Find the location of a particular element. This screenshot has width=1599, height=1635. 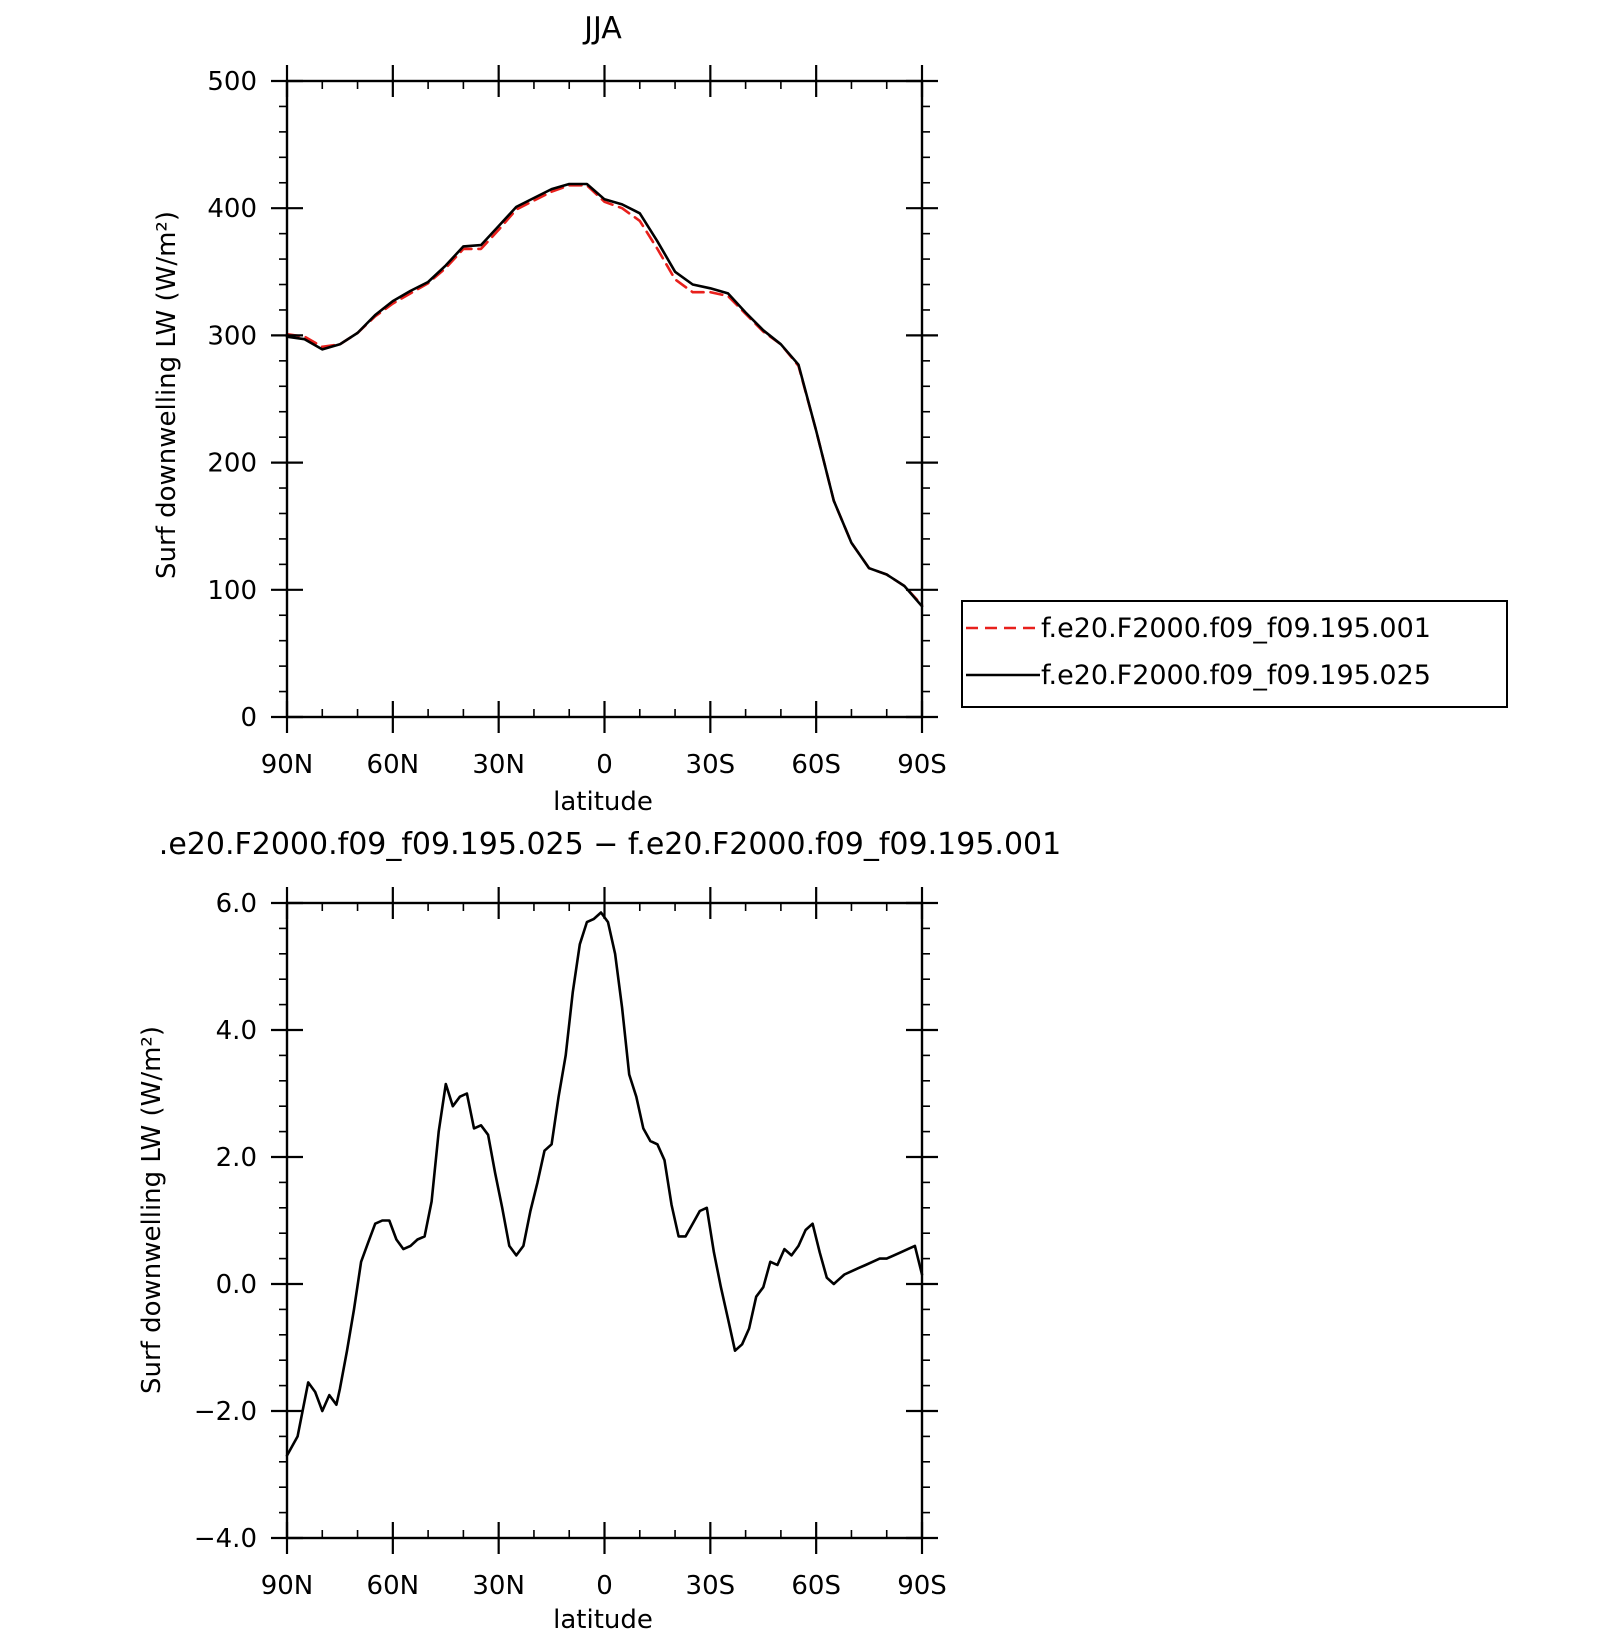

bot-ytick-label: 6.0 is located at coordinates (236, 904).